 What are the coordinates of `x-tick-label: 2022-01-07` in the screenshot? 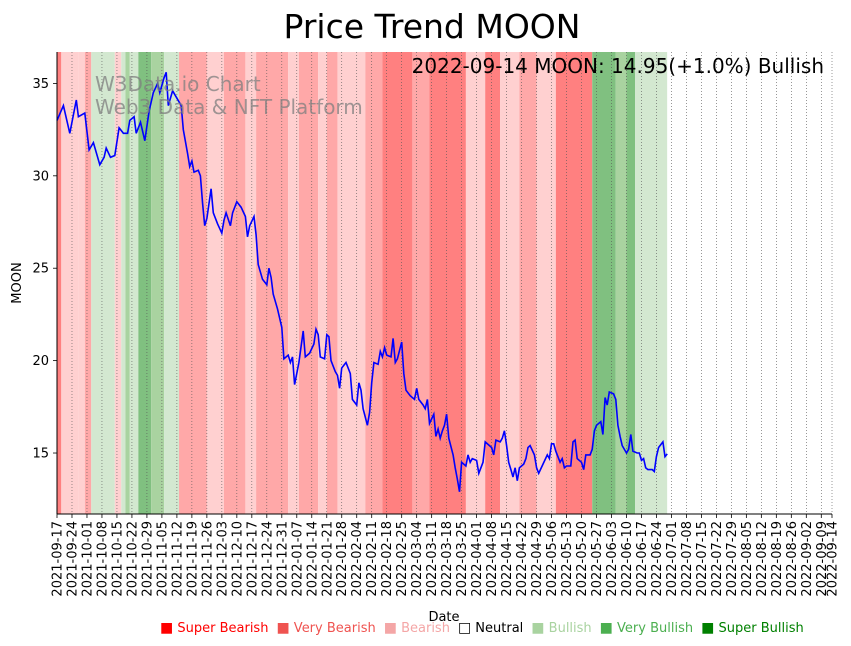 It's located at (297, 559).